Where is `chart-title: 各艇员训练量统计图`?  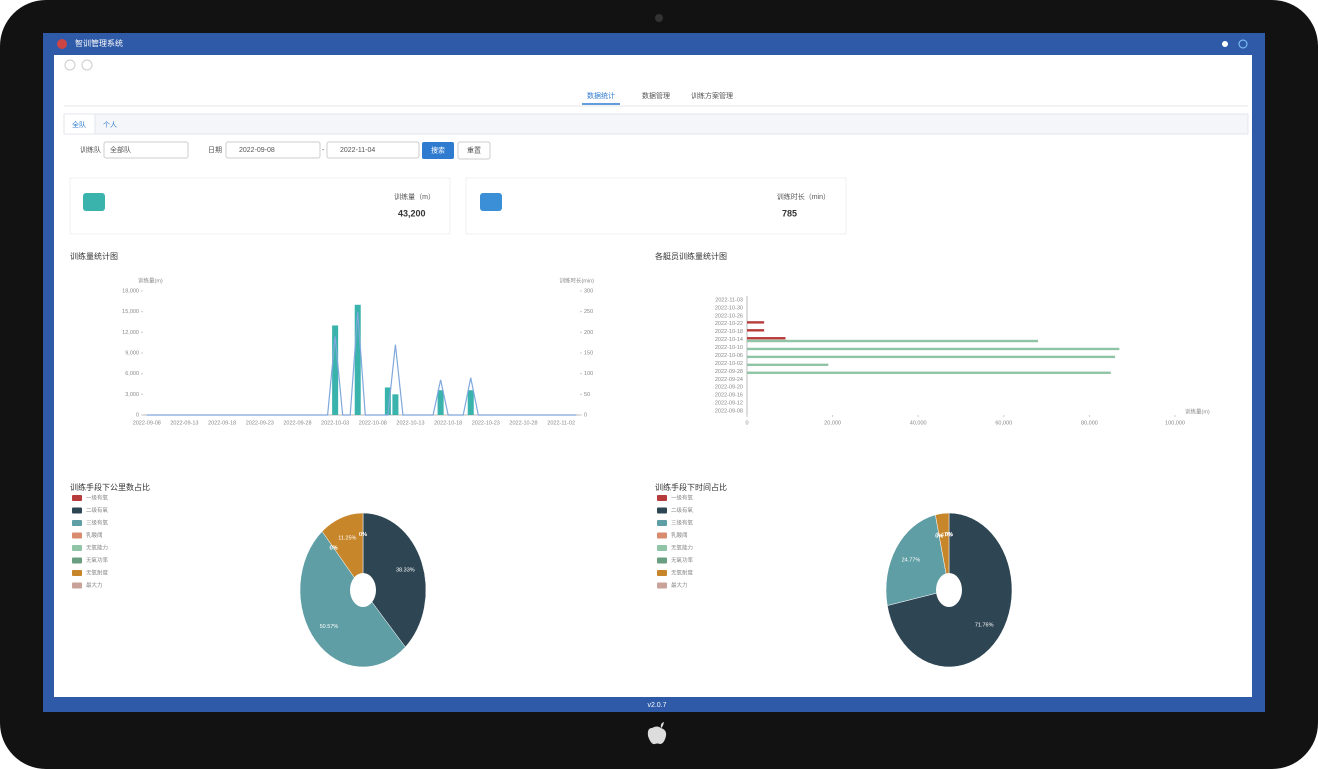
chart-title: 各艇员训练量统计图 is located at coordinates (691, 256).